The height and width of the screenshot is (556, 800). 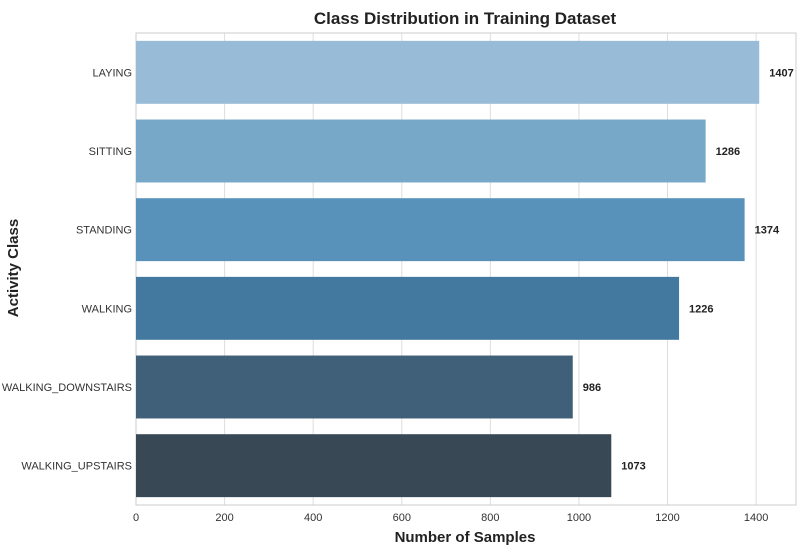 What do you see at coordinates (421, 151) in the screenshot?
I see `bar-sitting` at bounding box center [421, 151].